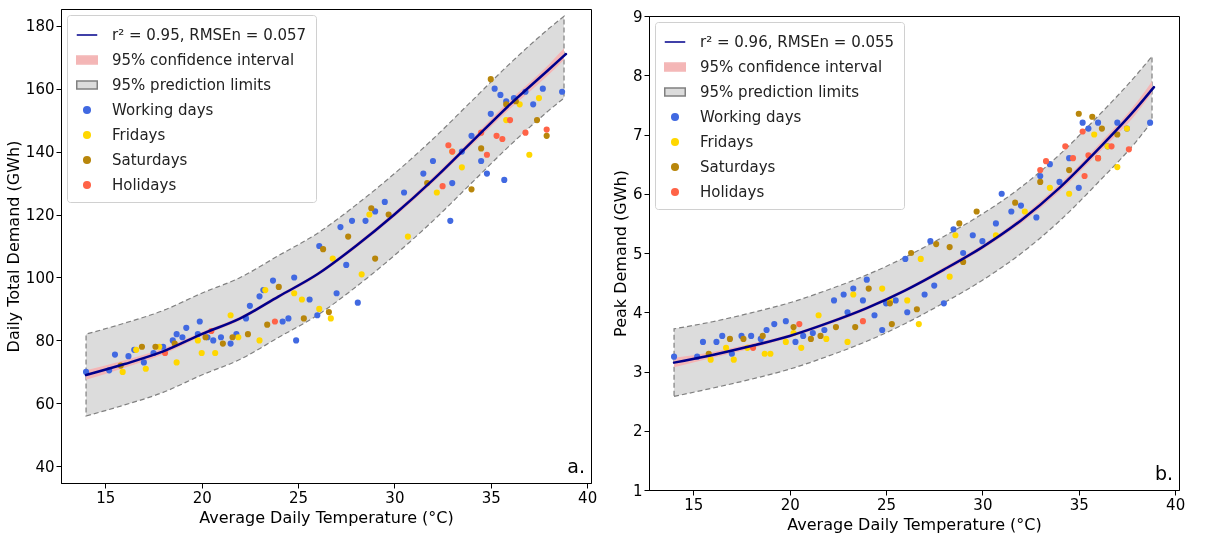 The height and width of the screenshot is (536, 1208). What do you see at coordinates (620, 253) in the screenshot?
I see `y-axis-title: Peak Demand (GWh)` at bounding box center [620, 253].